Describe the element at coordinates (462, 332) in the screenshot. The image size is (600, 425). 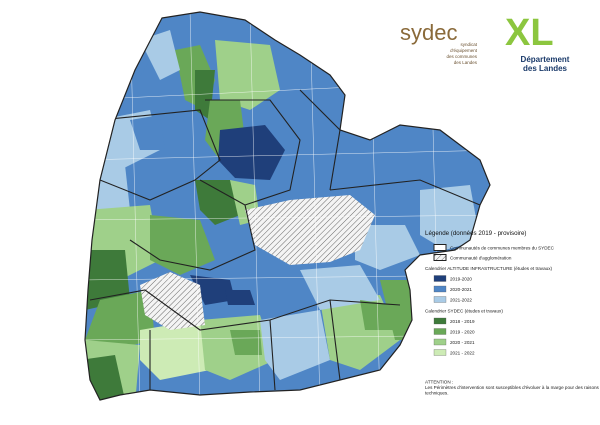
I see `legend-label: 2019 - 2020` at that location.